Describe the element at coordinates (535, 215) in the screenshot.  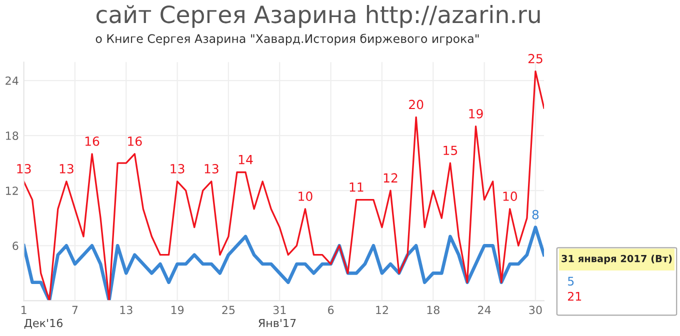
I see `data-label: 8` at that location.